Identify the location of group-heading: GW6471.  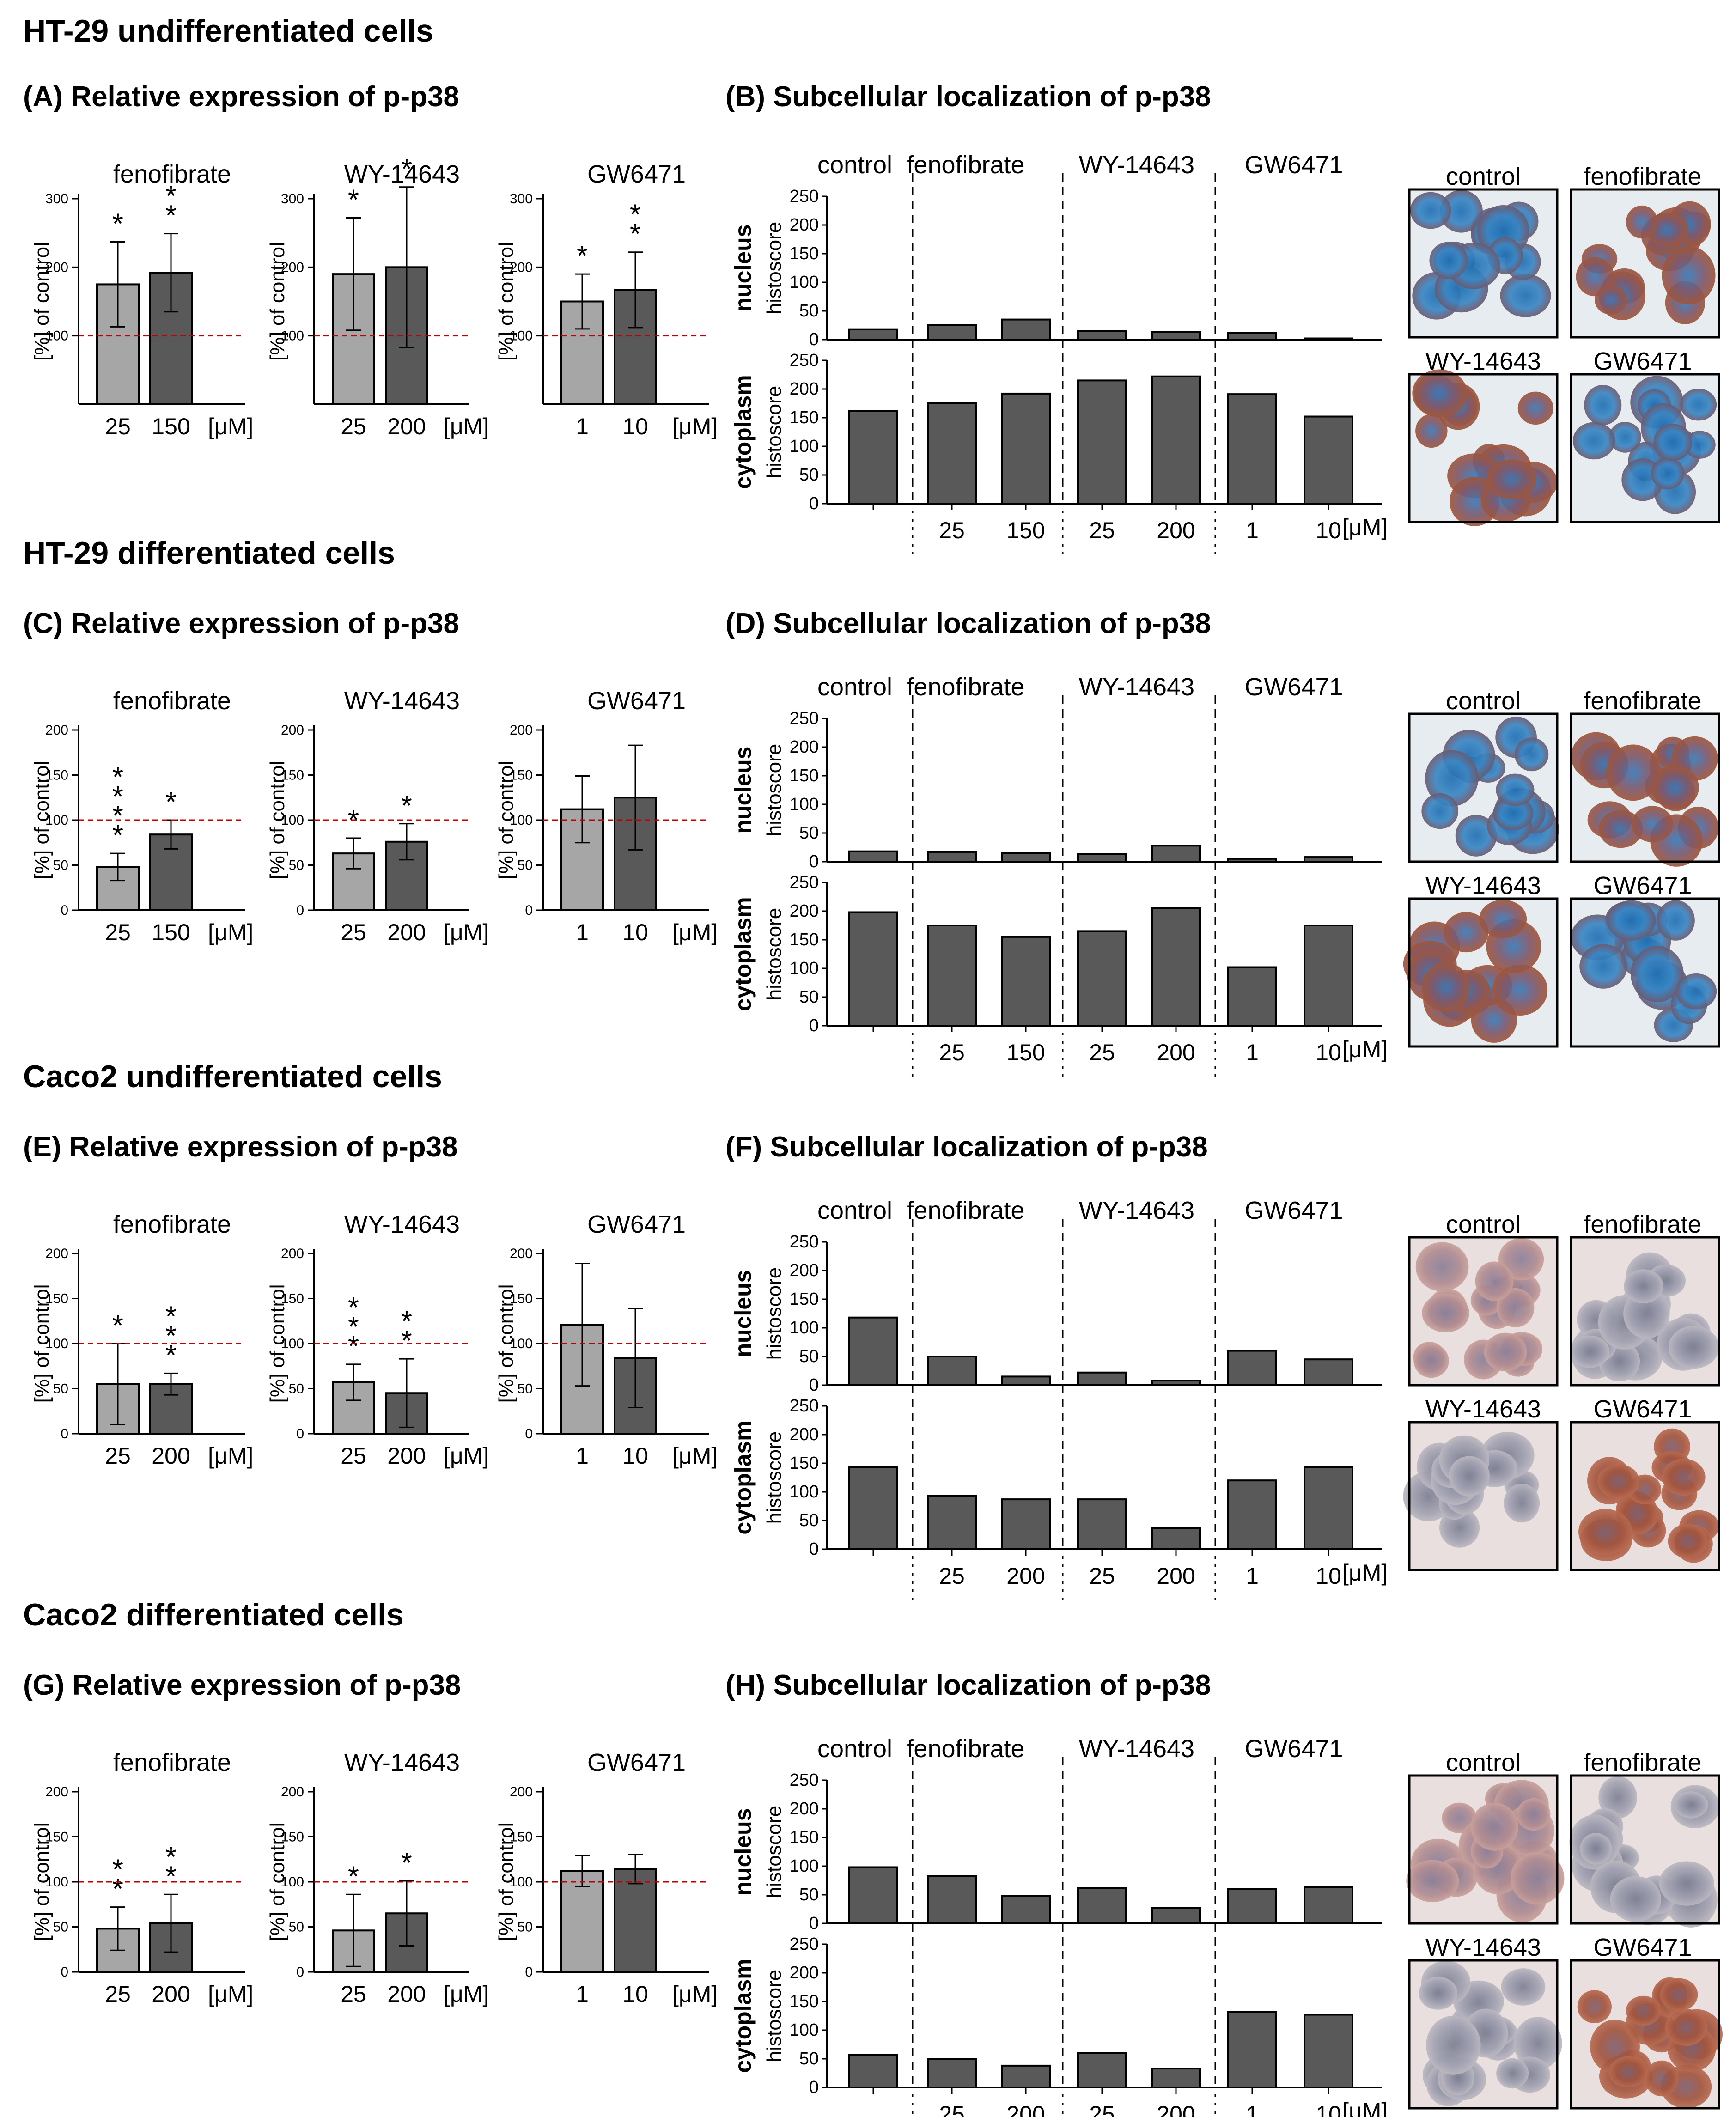
(1294, 1749).